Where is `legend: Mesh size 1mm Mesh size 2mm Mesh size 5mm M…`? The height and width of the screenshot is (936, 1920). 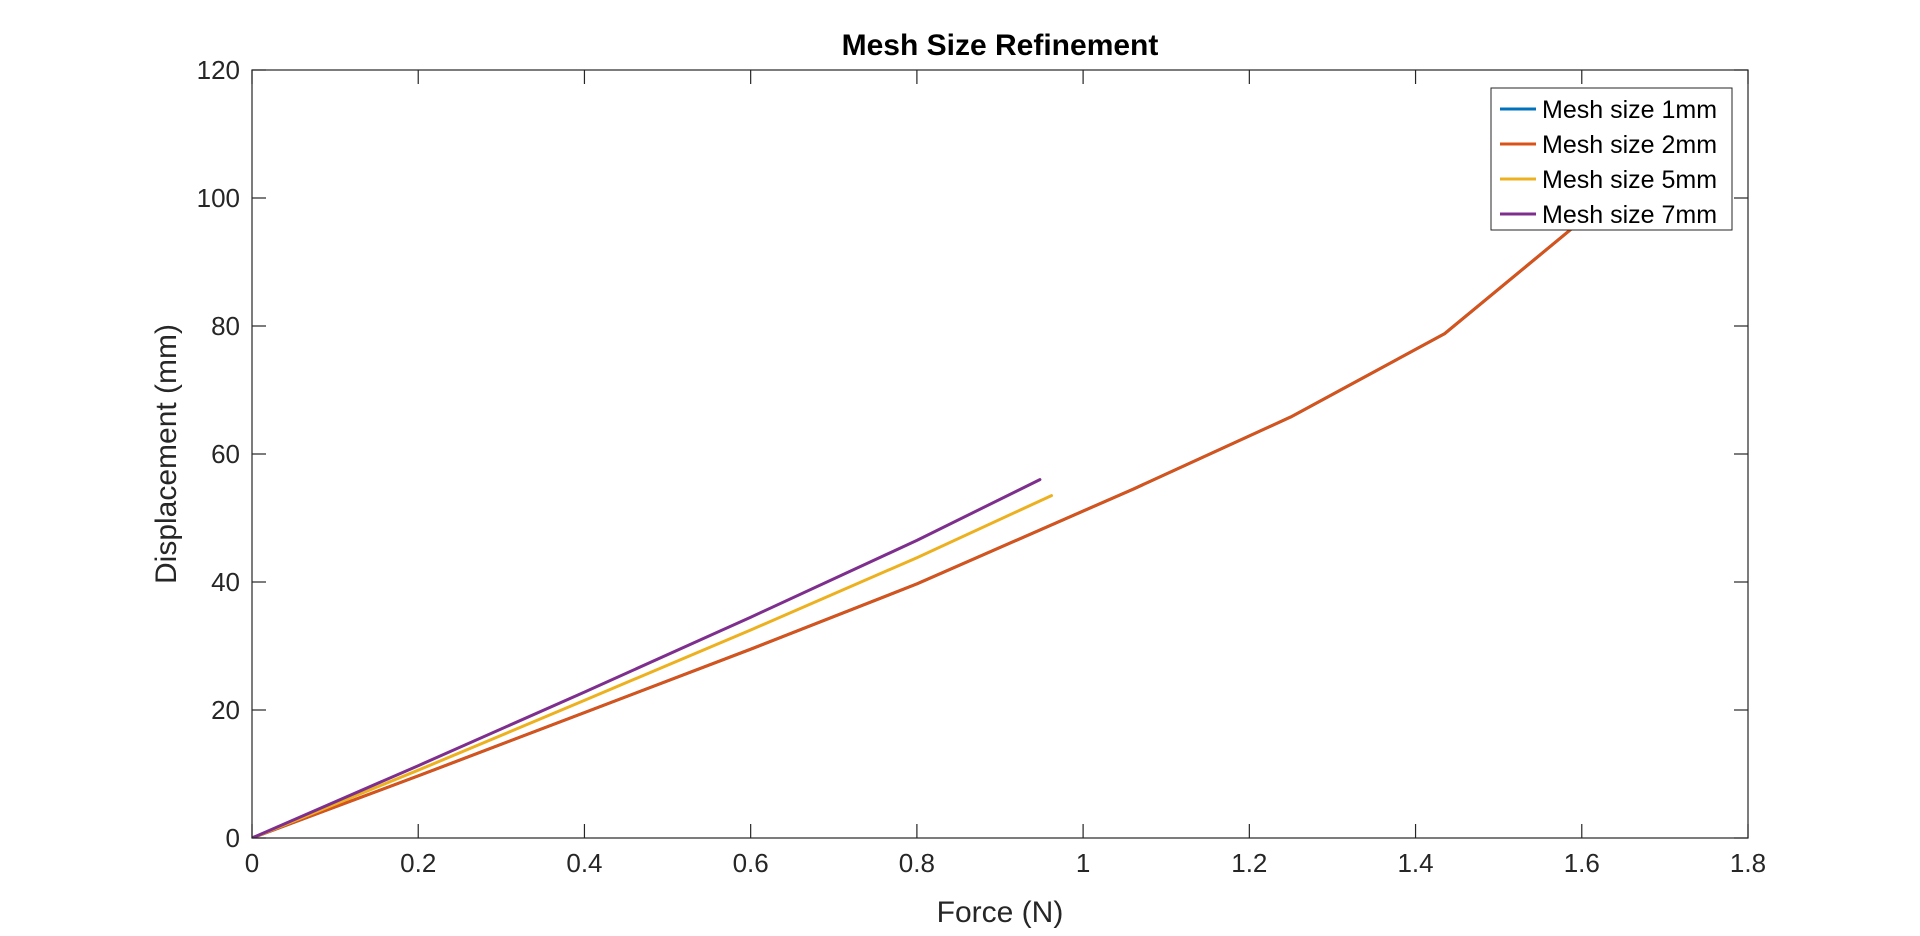 legend: Mesh size 1mm Mesh size 2mm Mesh size 5mm M… is located at coordinates (1611, 159).